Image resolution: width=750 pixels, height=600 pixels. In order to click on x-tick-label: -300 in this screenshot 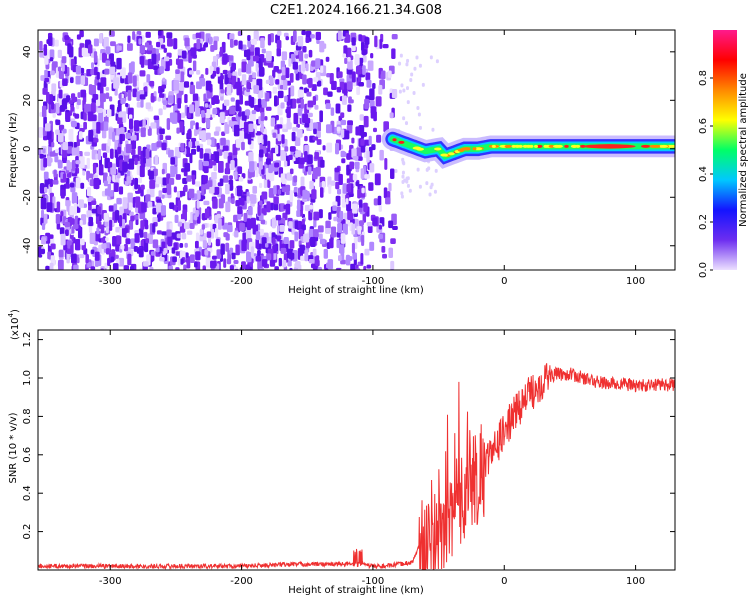, I will do `click(110, 581)`.